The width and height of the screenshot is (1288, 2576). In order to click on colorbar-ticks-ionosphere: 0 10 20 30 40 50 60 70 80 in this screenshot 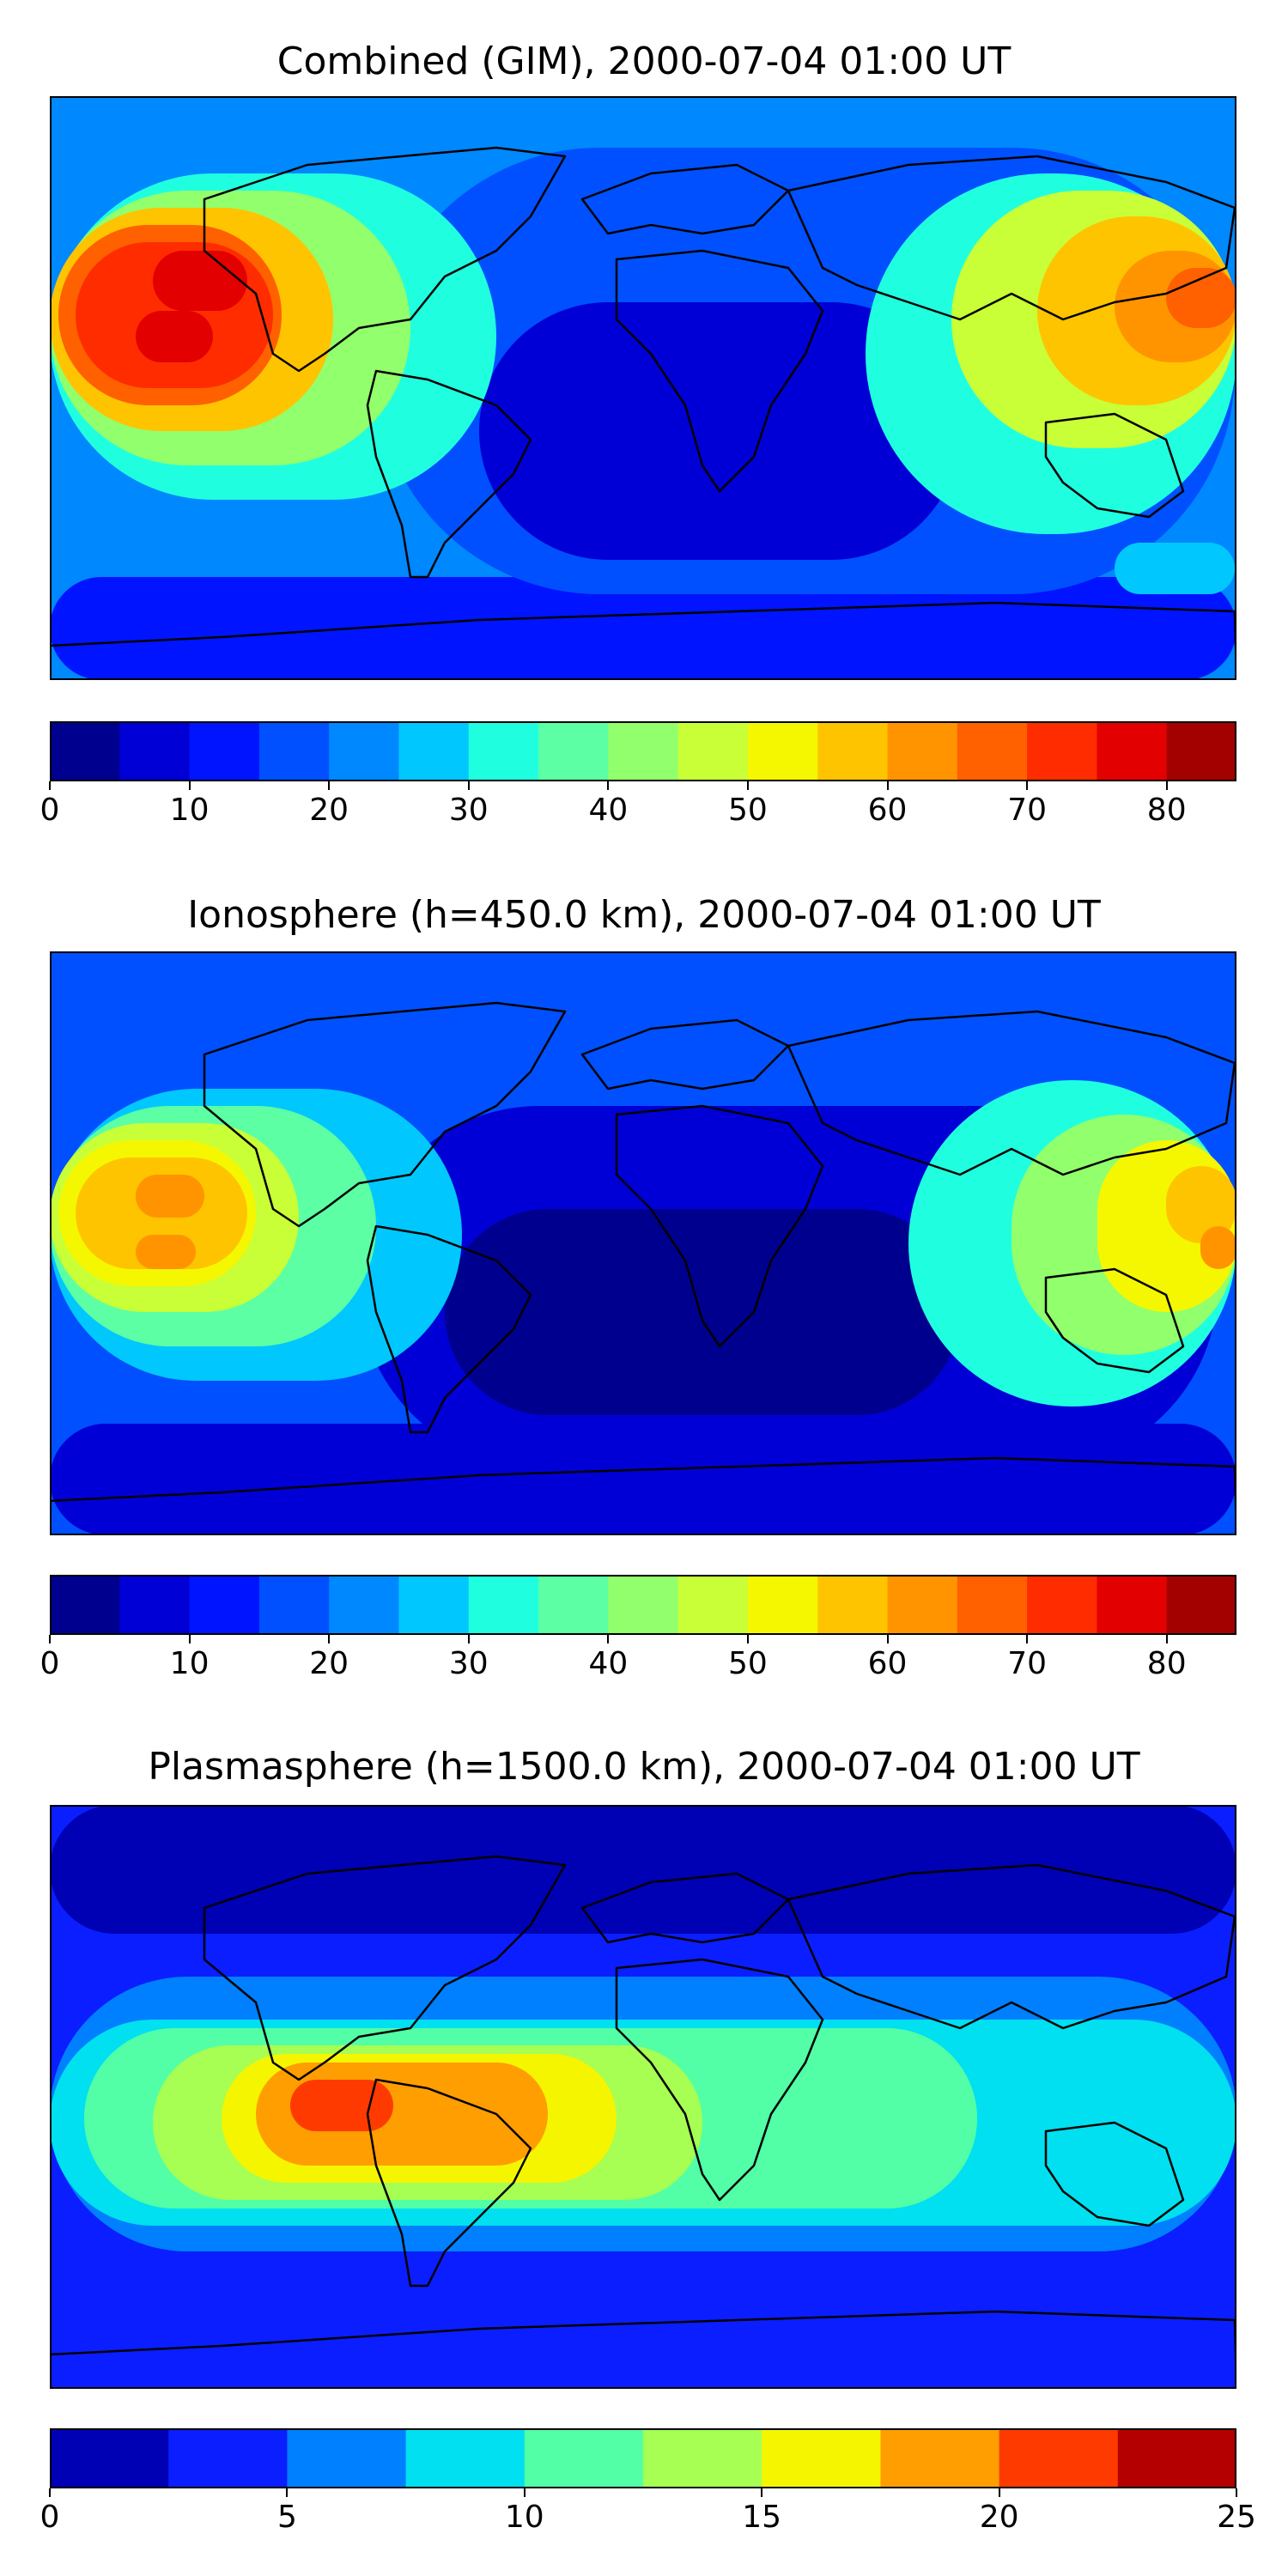, I will do `click(638, 1660)`.